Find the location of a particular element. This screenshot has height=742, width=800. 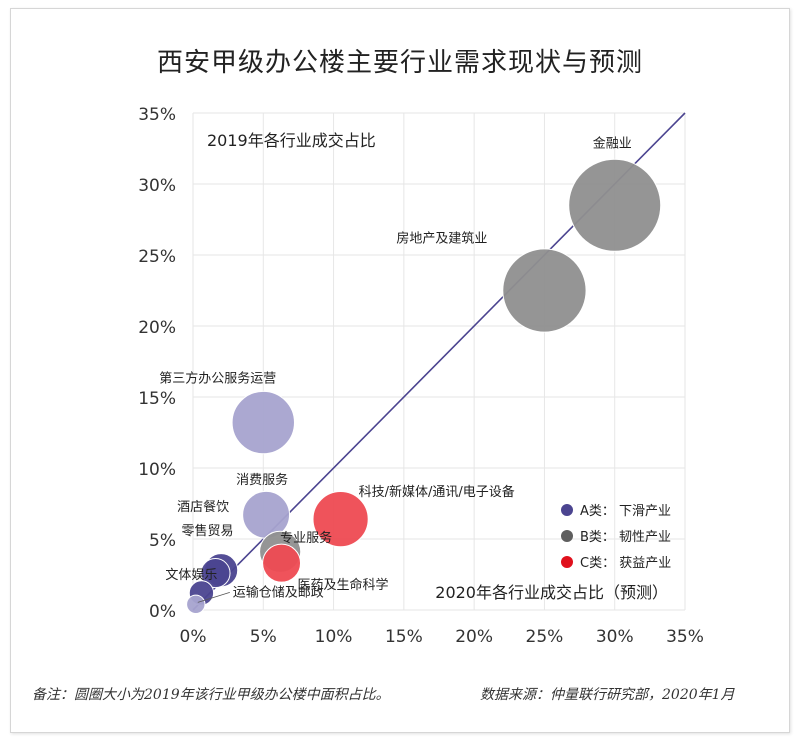

point-label: 第三方办公服务运营 is located at coordinates (217, 379).